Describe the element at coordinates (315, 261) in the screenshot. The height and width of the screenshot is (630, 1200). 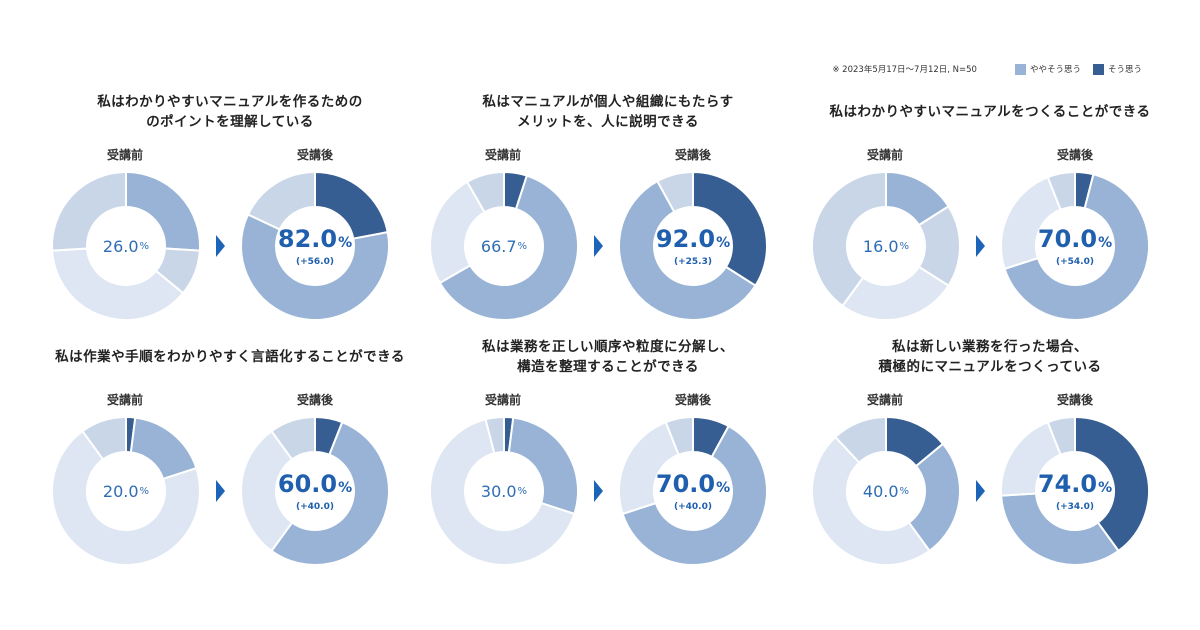
I see `after-value-diff: (+56.0)` at that location.